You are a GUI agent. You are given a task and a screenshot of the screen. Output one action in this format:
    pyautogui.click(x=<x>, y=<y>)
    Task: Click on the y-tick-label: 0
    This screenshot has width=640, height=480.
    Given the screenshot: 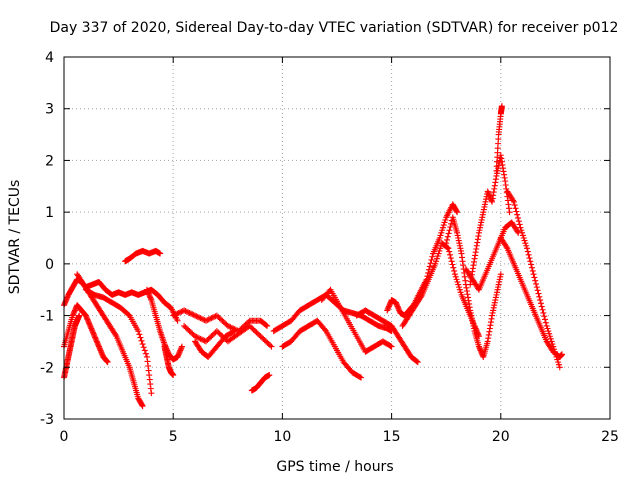 What is the action you would take?
    pyautogui.click(x=49, y=265)
    